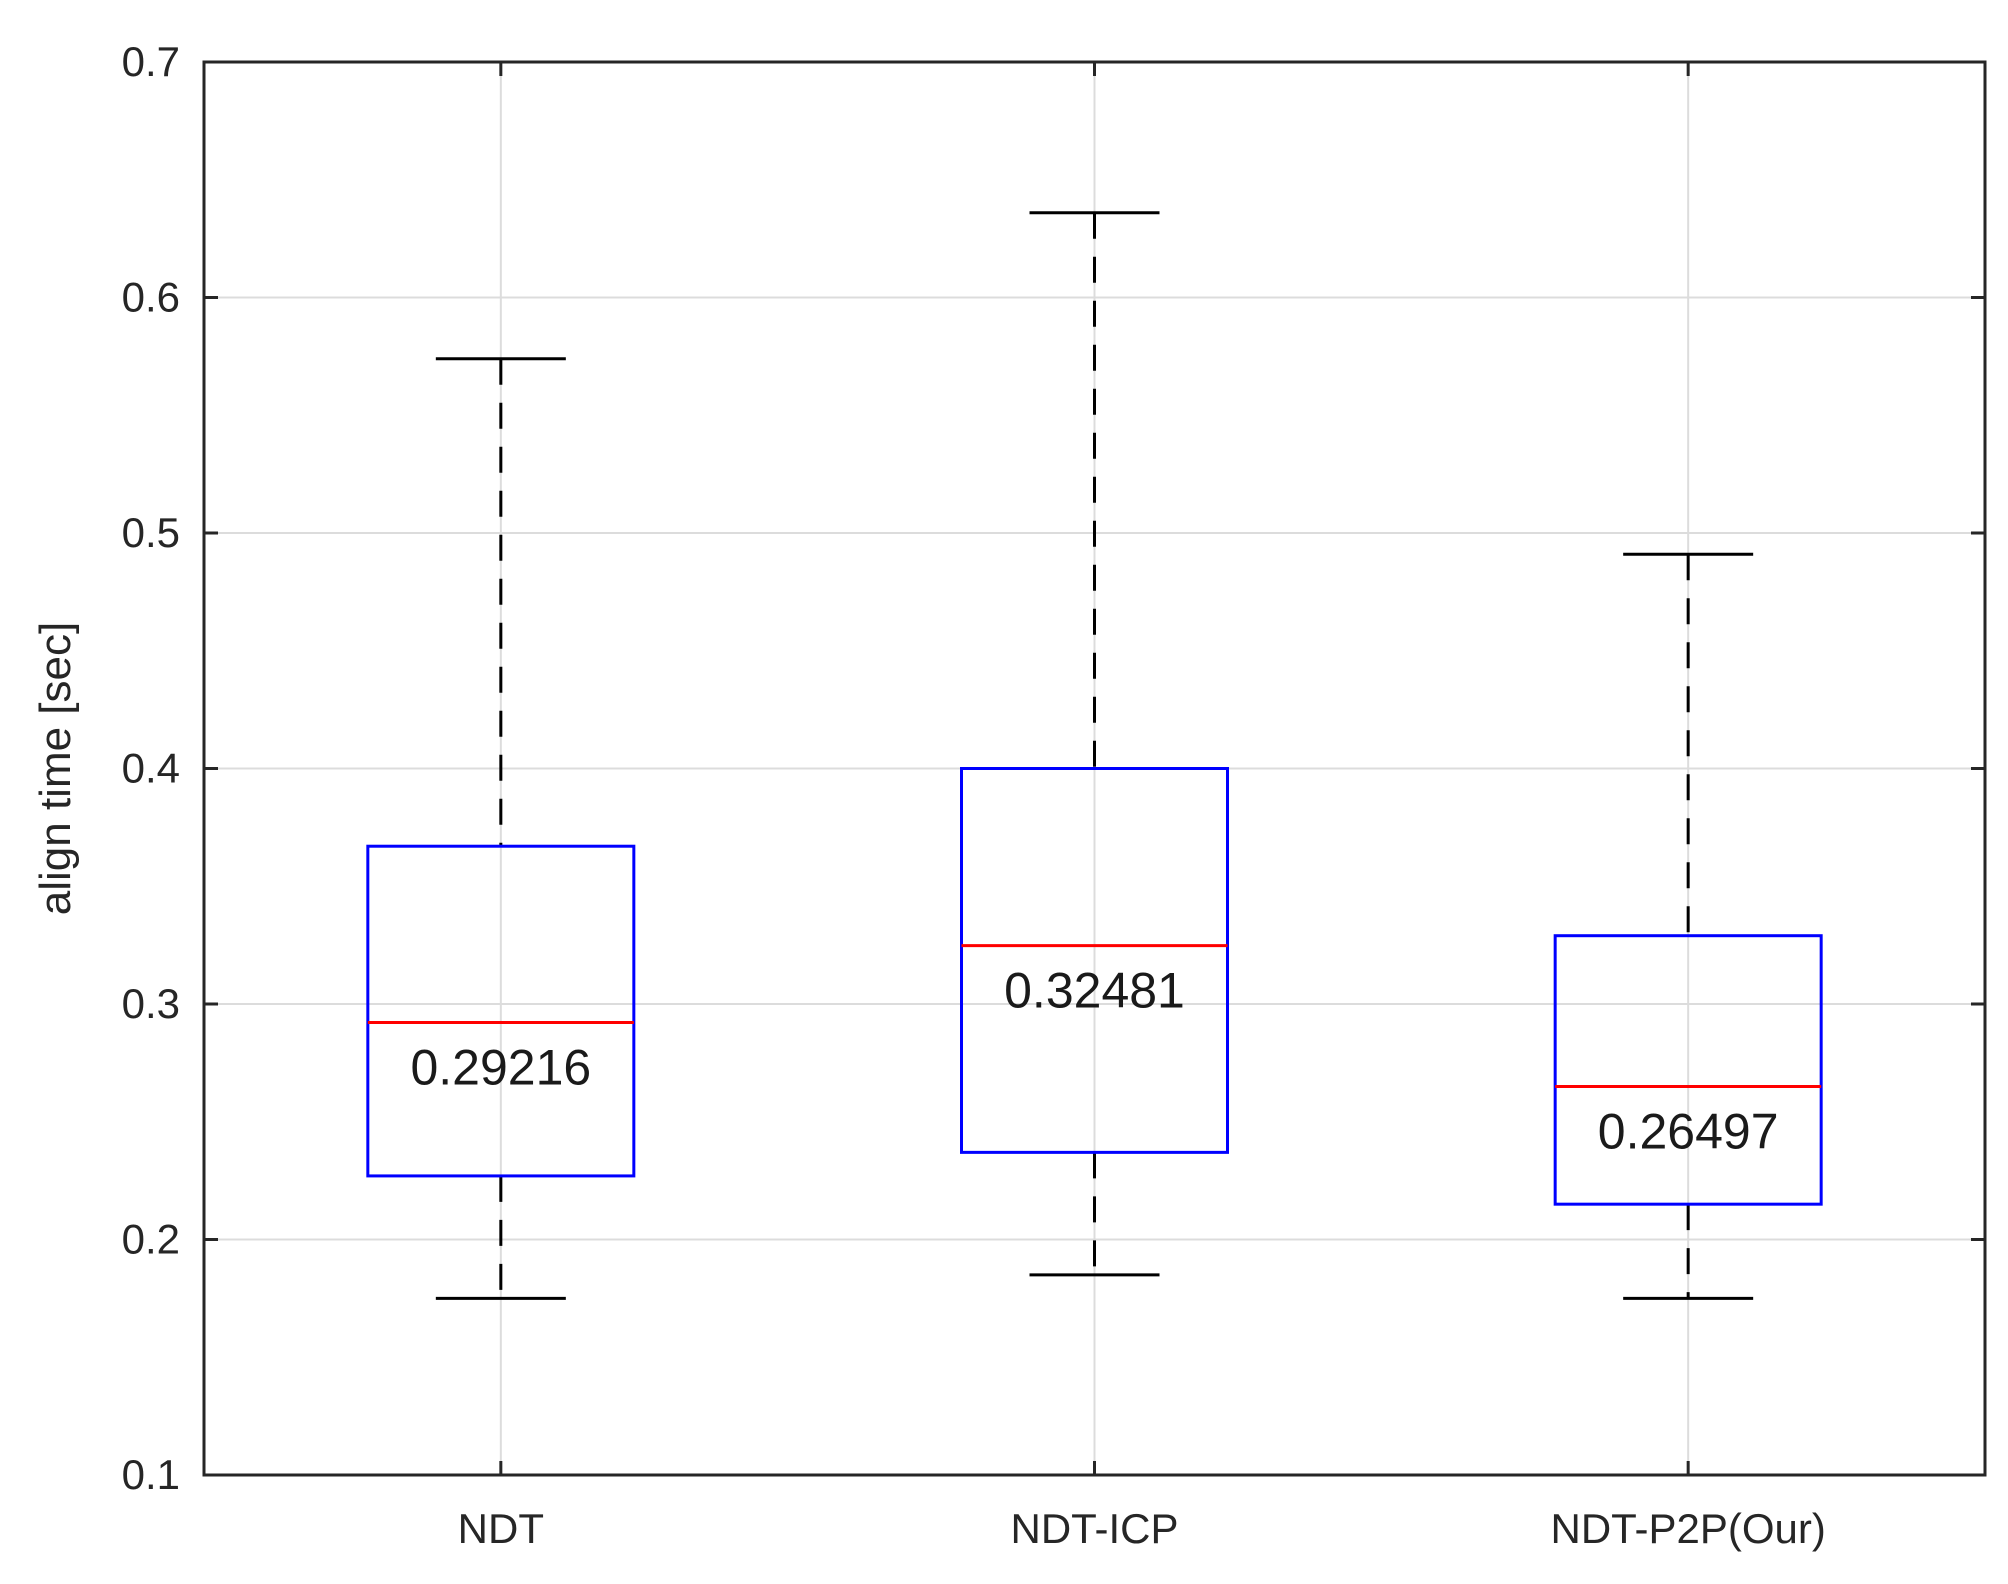  I want to click on y-tick-label: 0.1, so click(151, 1474).